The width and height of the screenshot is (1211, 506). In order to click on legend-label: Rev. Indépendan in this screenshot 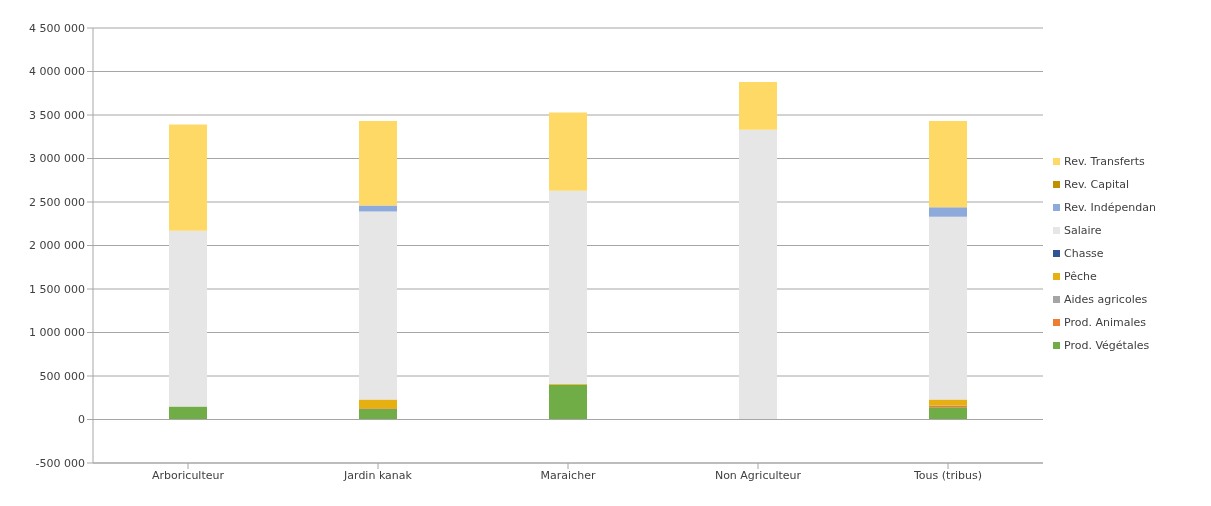, I will do `click(1110, 207)`.